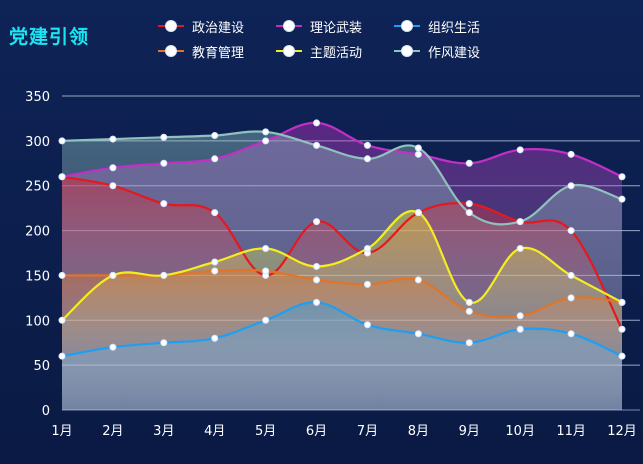 The width and height of the screenshot is (643, 464). Describe the element at coordinates (112, 431) in the screenshot. I see `x-tick-label: 2月` at that location.